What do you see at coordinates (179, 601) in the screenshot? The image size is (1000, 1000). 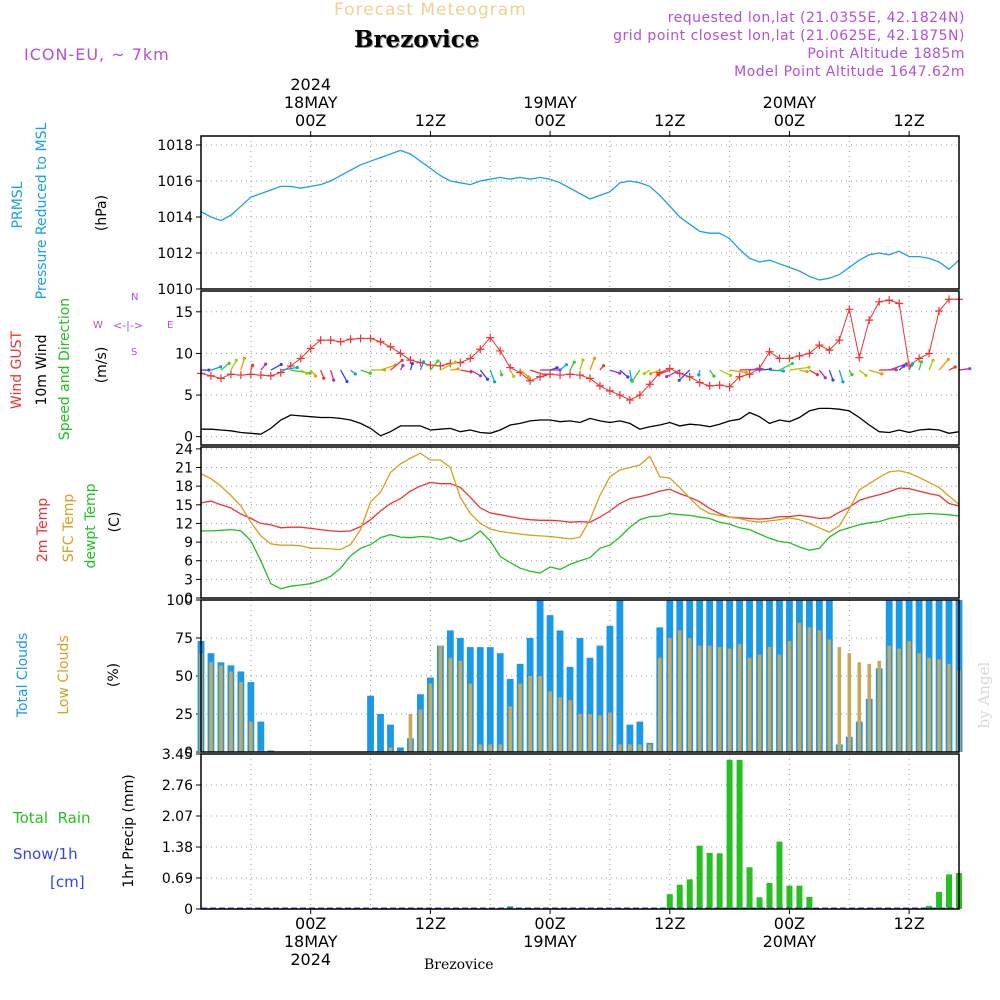 I see `y-tick-label: 100` at bounding box center [179, 601].